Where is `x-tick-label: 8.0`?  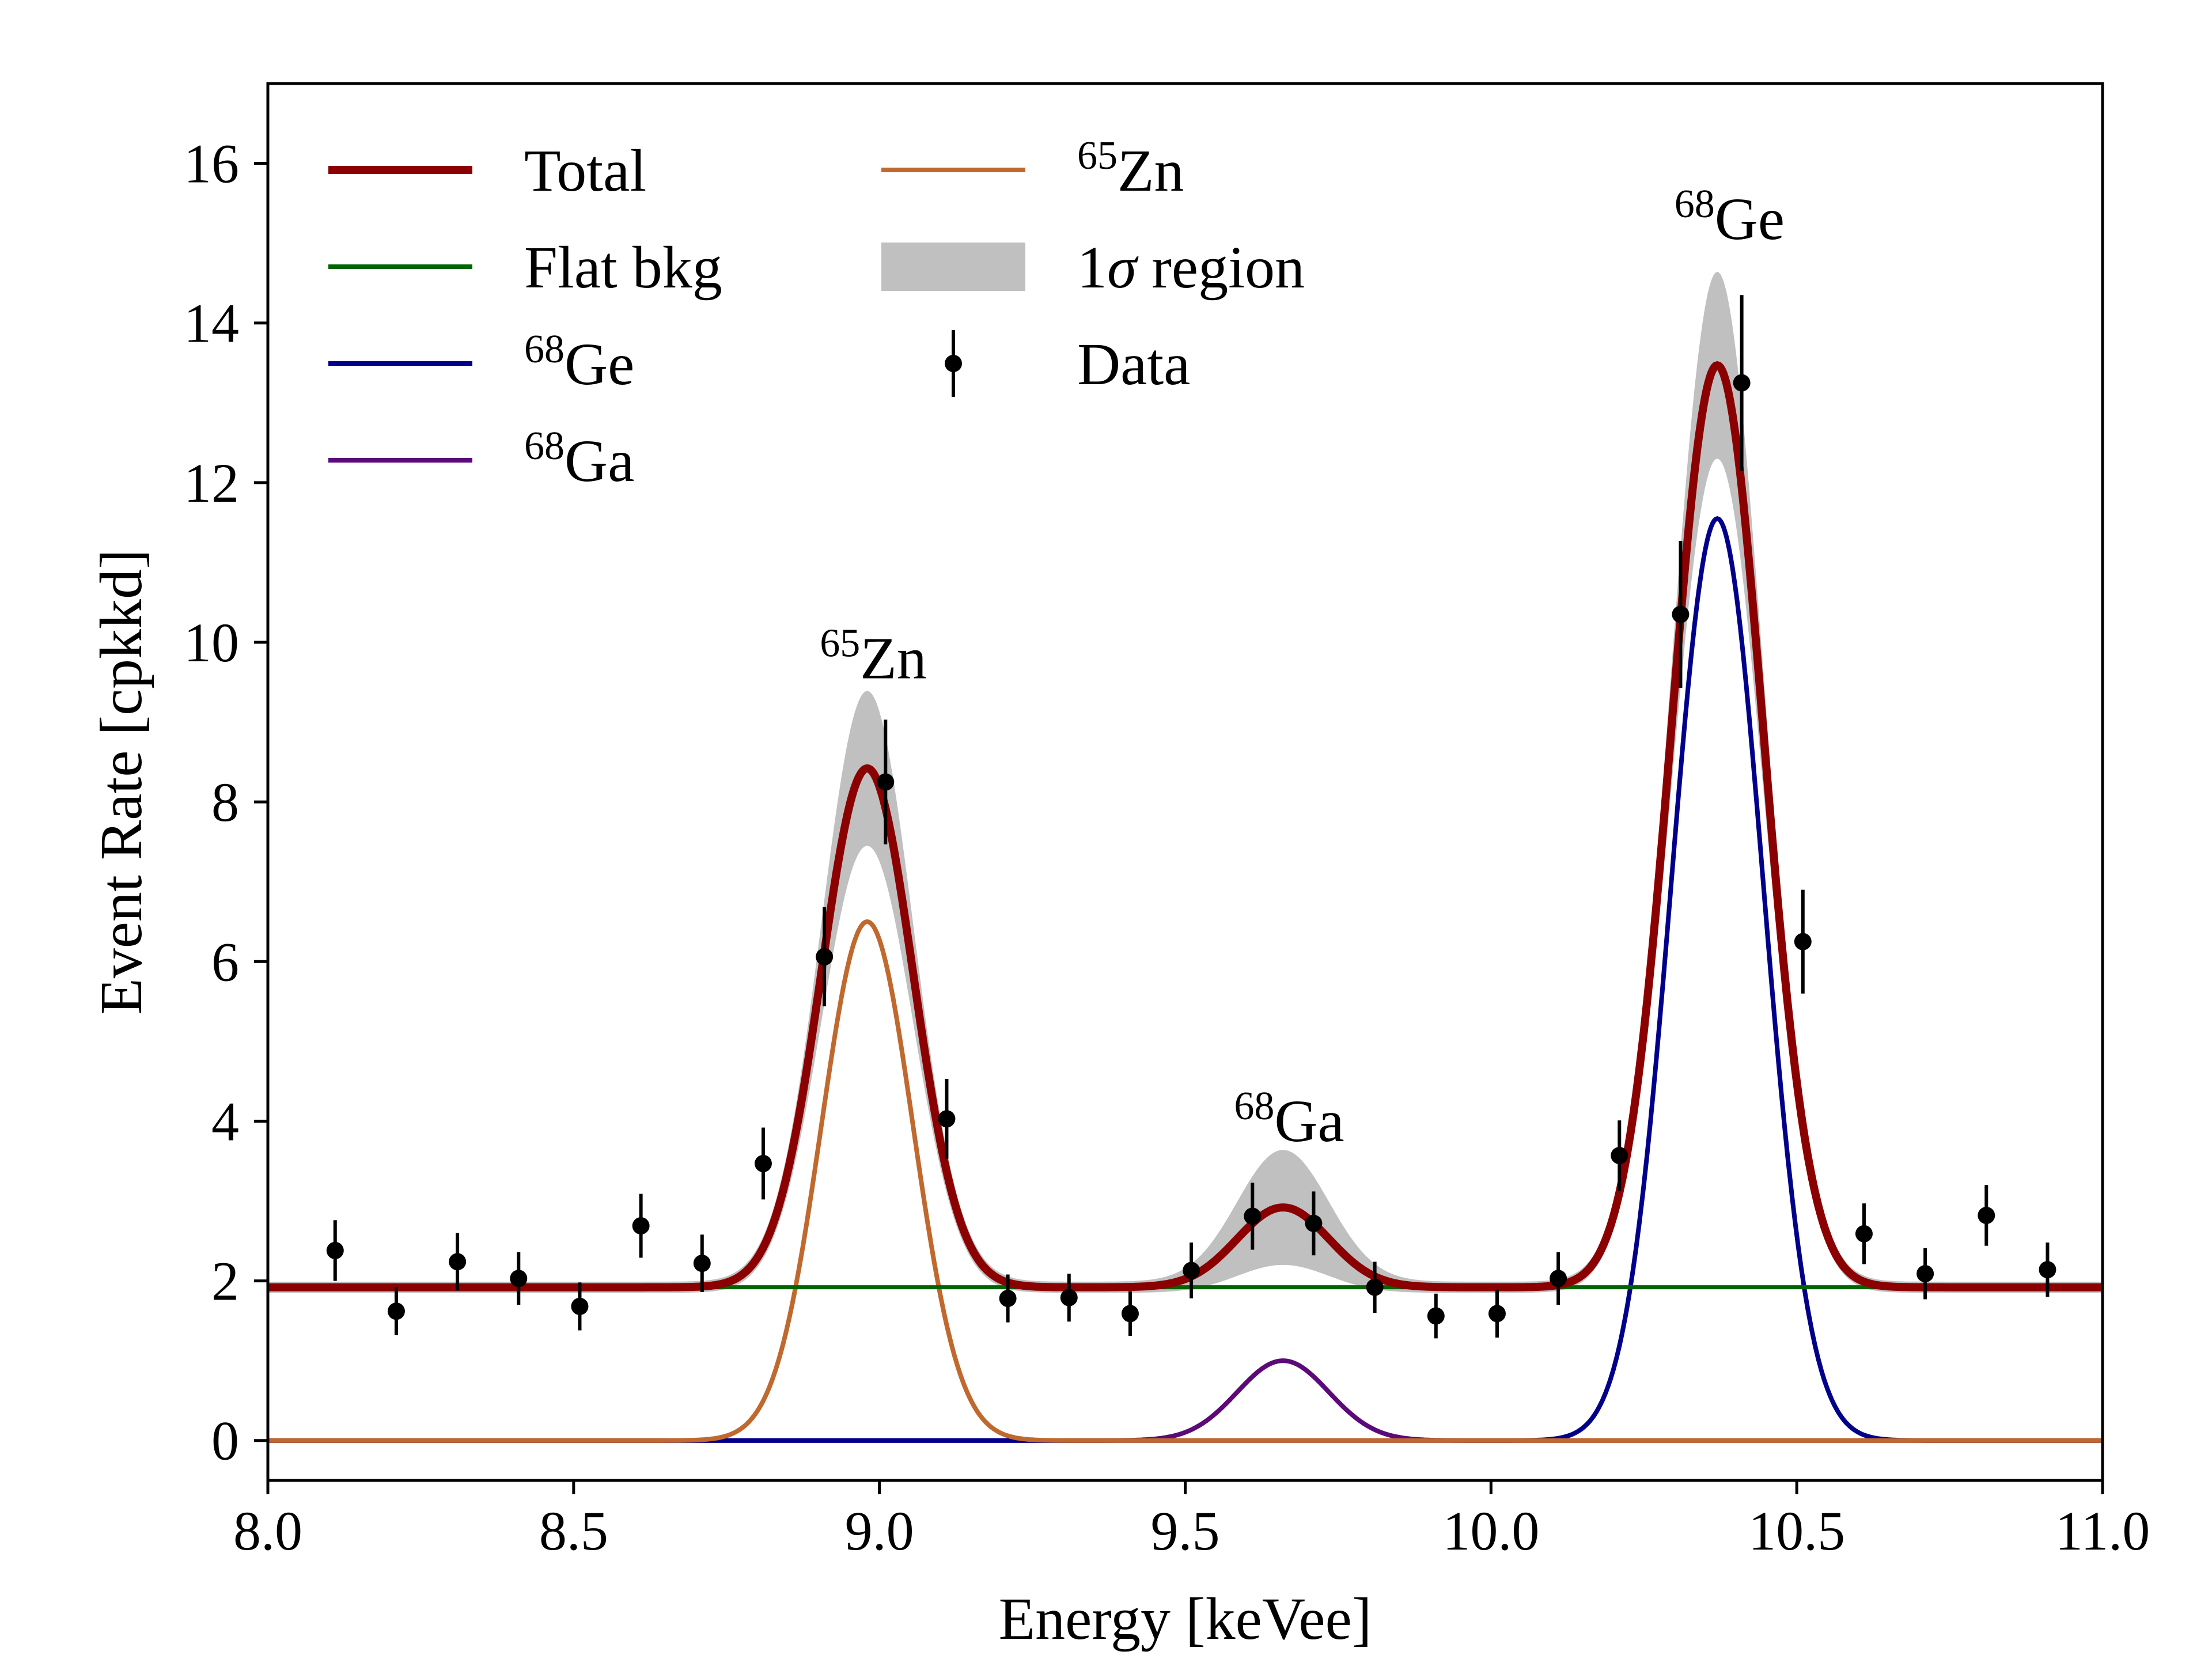 x-tick-label: 8.0 is located at coordinates (267, 1531).